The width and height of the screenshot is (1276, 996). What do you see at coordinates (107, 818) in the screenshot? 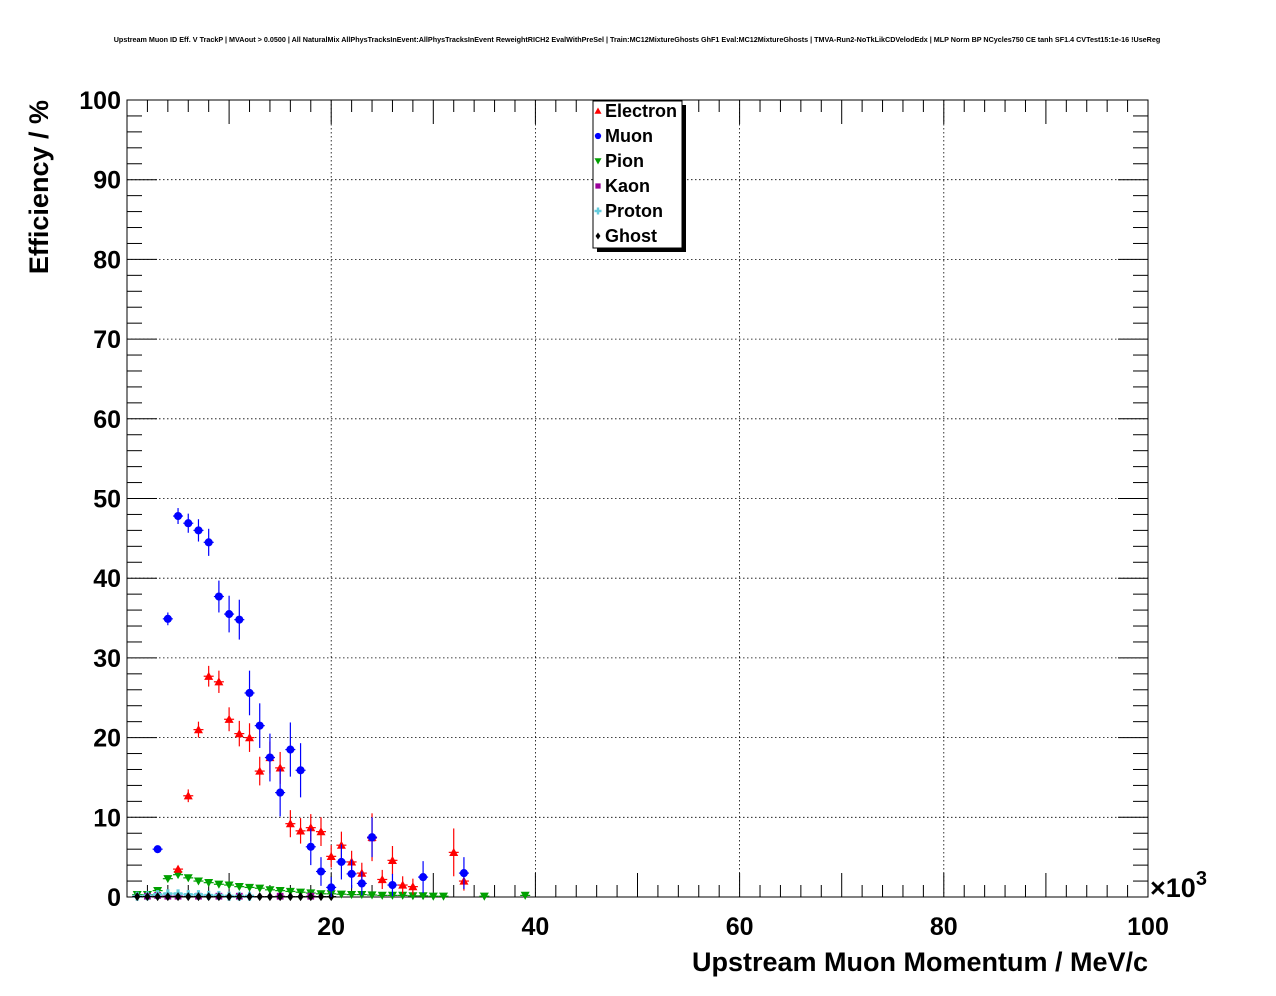
I see `y-tick-label: 10` at bounding box center [107, 818].